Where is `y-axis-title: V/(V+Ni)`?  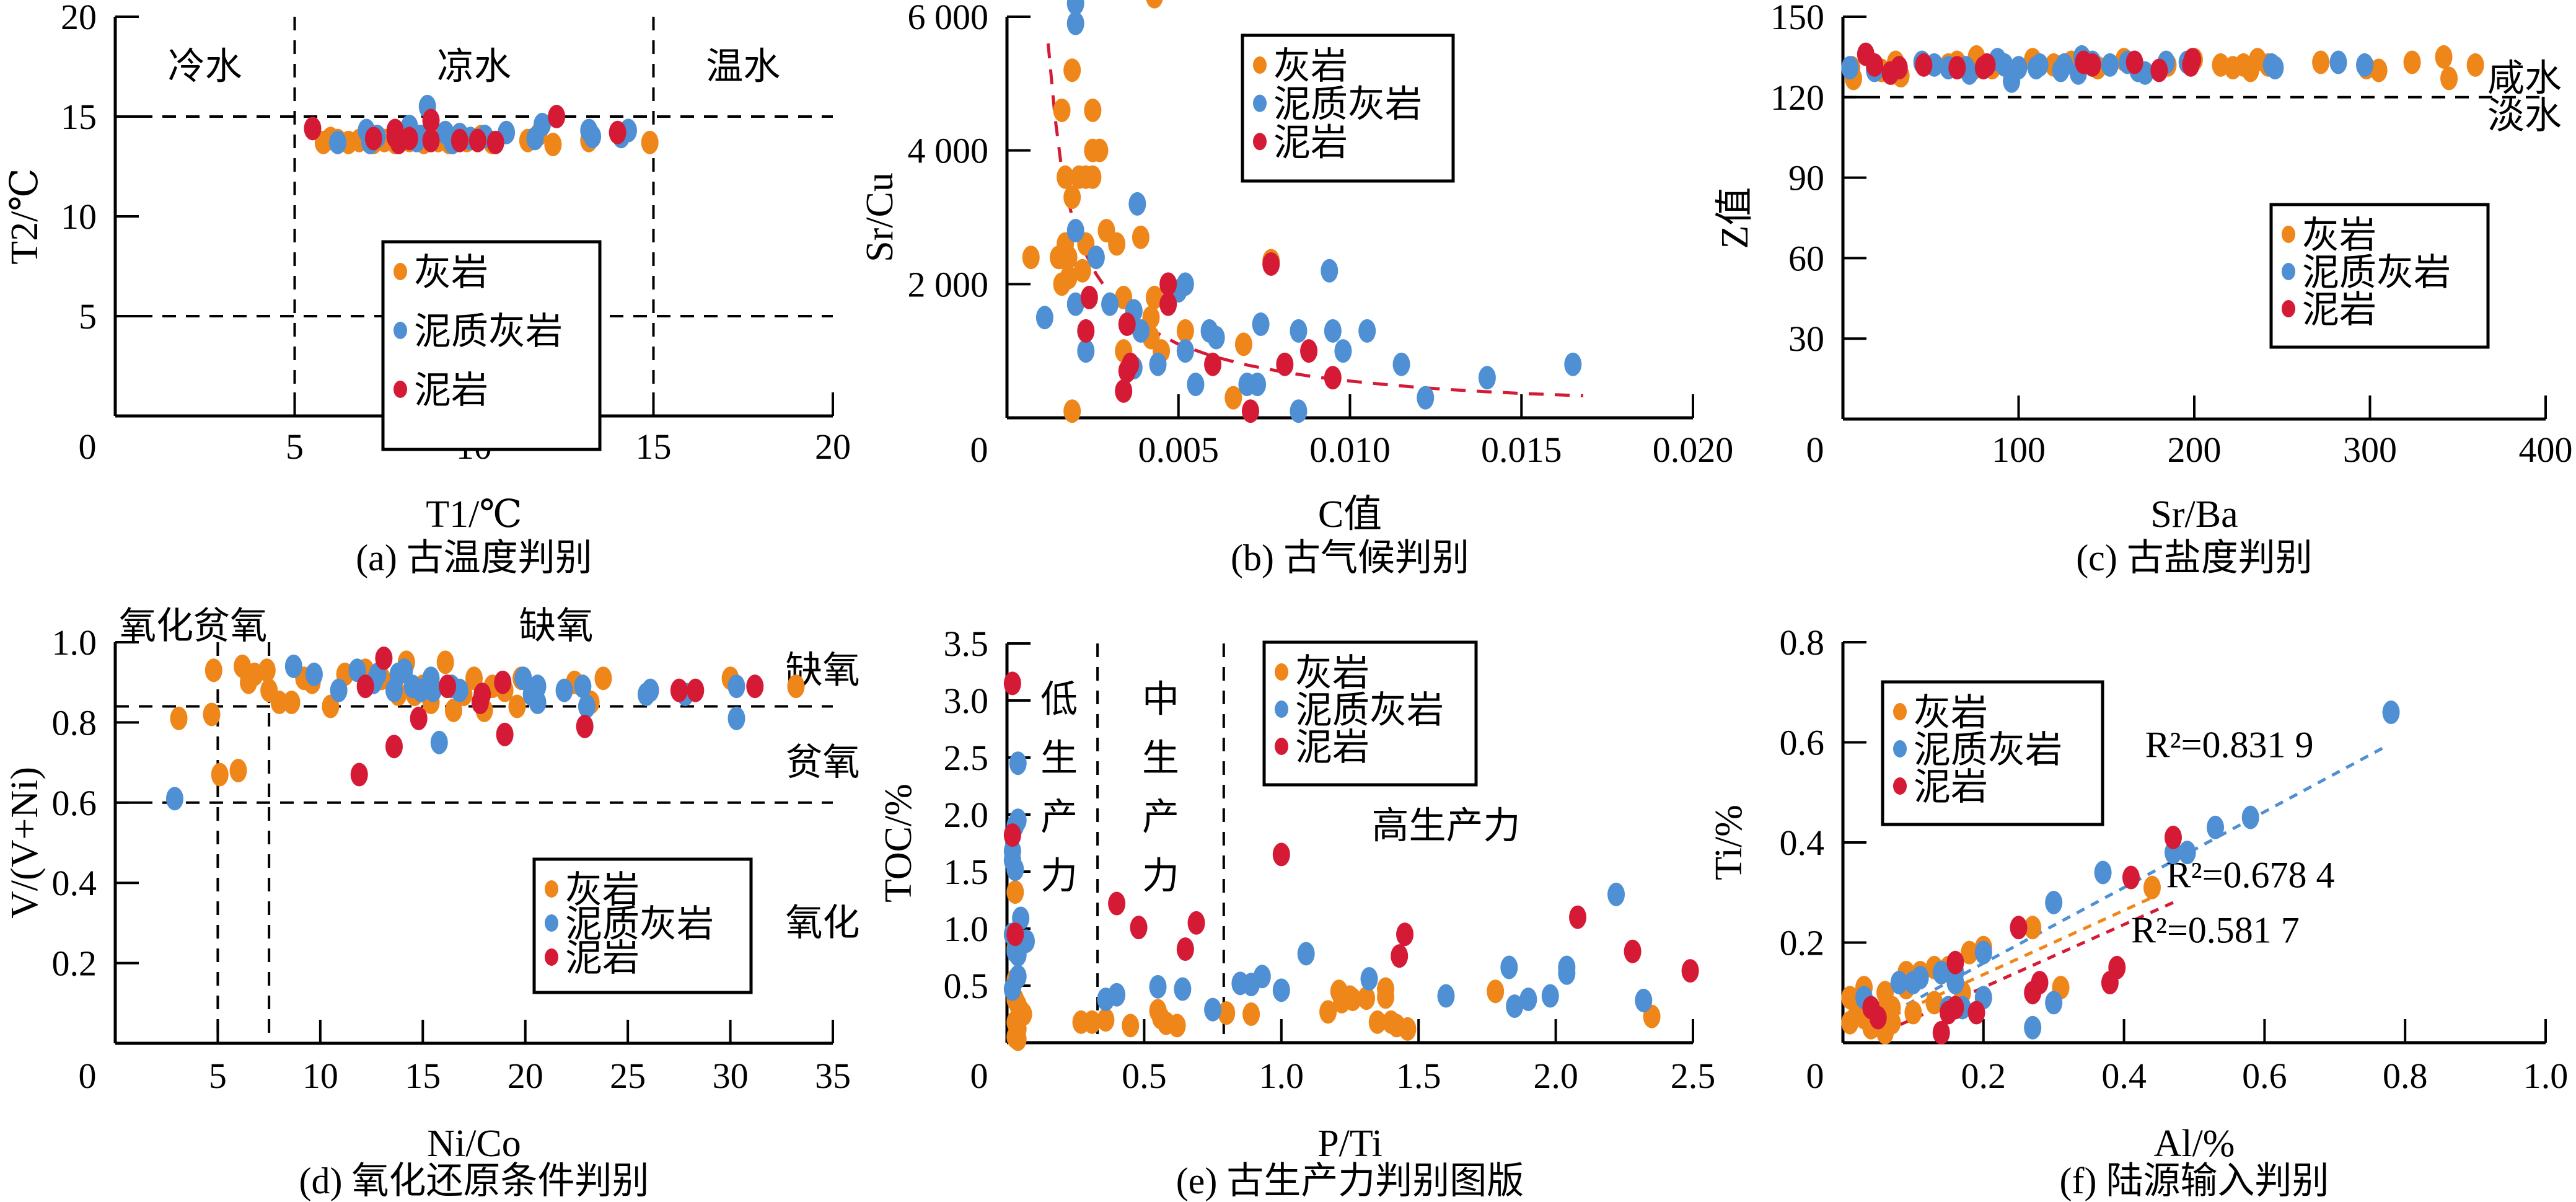
y-axis-title: V/(V+Ni) is located at coordinates (25, 843).